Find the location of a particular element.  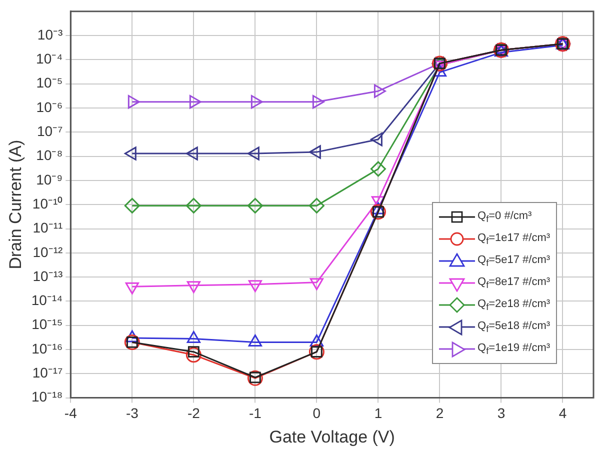

x-tick-label: 1 is located at coordinates (378, 413).